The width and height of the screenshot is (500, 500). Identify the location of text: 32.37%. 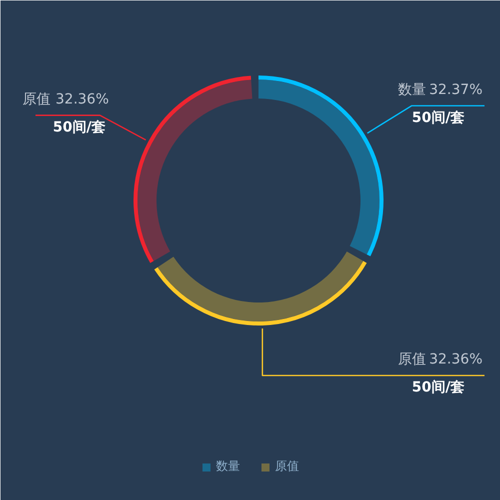
(456, 90).